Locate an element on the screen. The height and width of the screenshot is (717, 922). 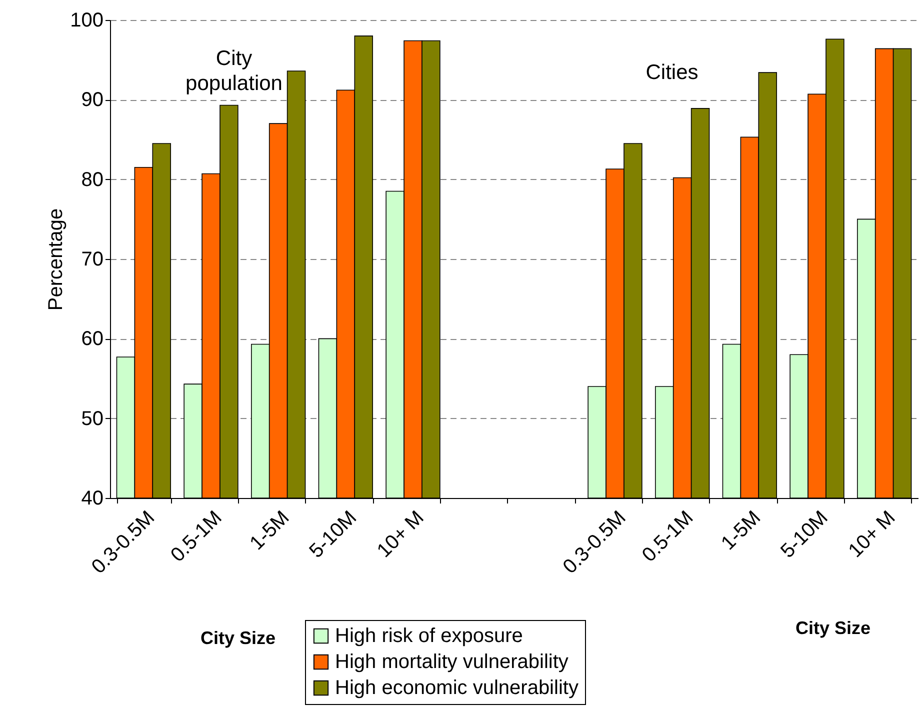
text: City Size is located at coordinates (833, 628).